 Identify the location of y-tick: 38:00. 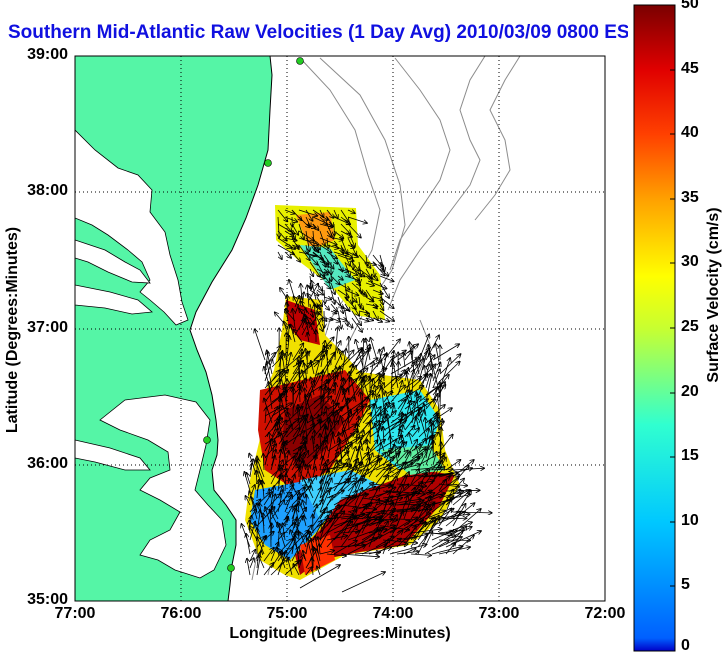
(47, 190).